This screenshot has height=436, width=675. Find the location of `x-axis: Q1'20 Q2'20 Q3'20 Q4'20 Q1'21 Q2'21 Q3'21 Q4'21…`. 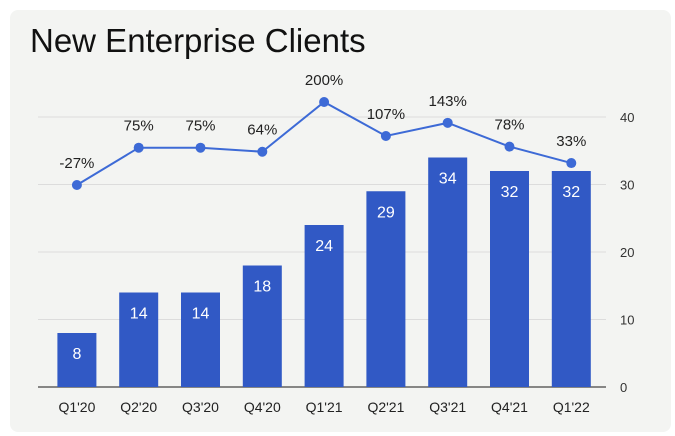

x-axis: Q1'20 Q2'20 Q3'20 Q4'20 Q1'21 Q2'21 Q3'21 Q4'21… is located at coordinates (324, 407).